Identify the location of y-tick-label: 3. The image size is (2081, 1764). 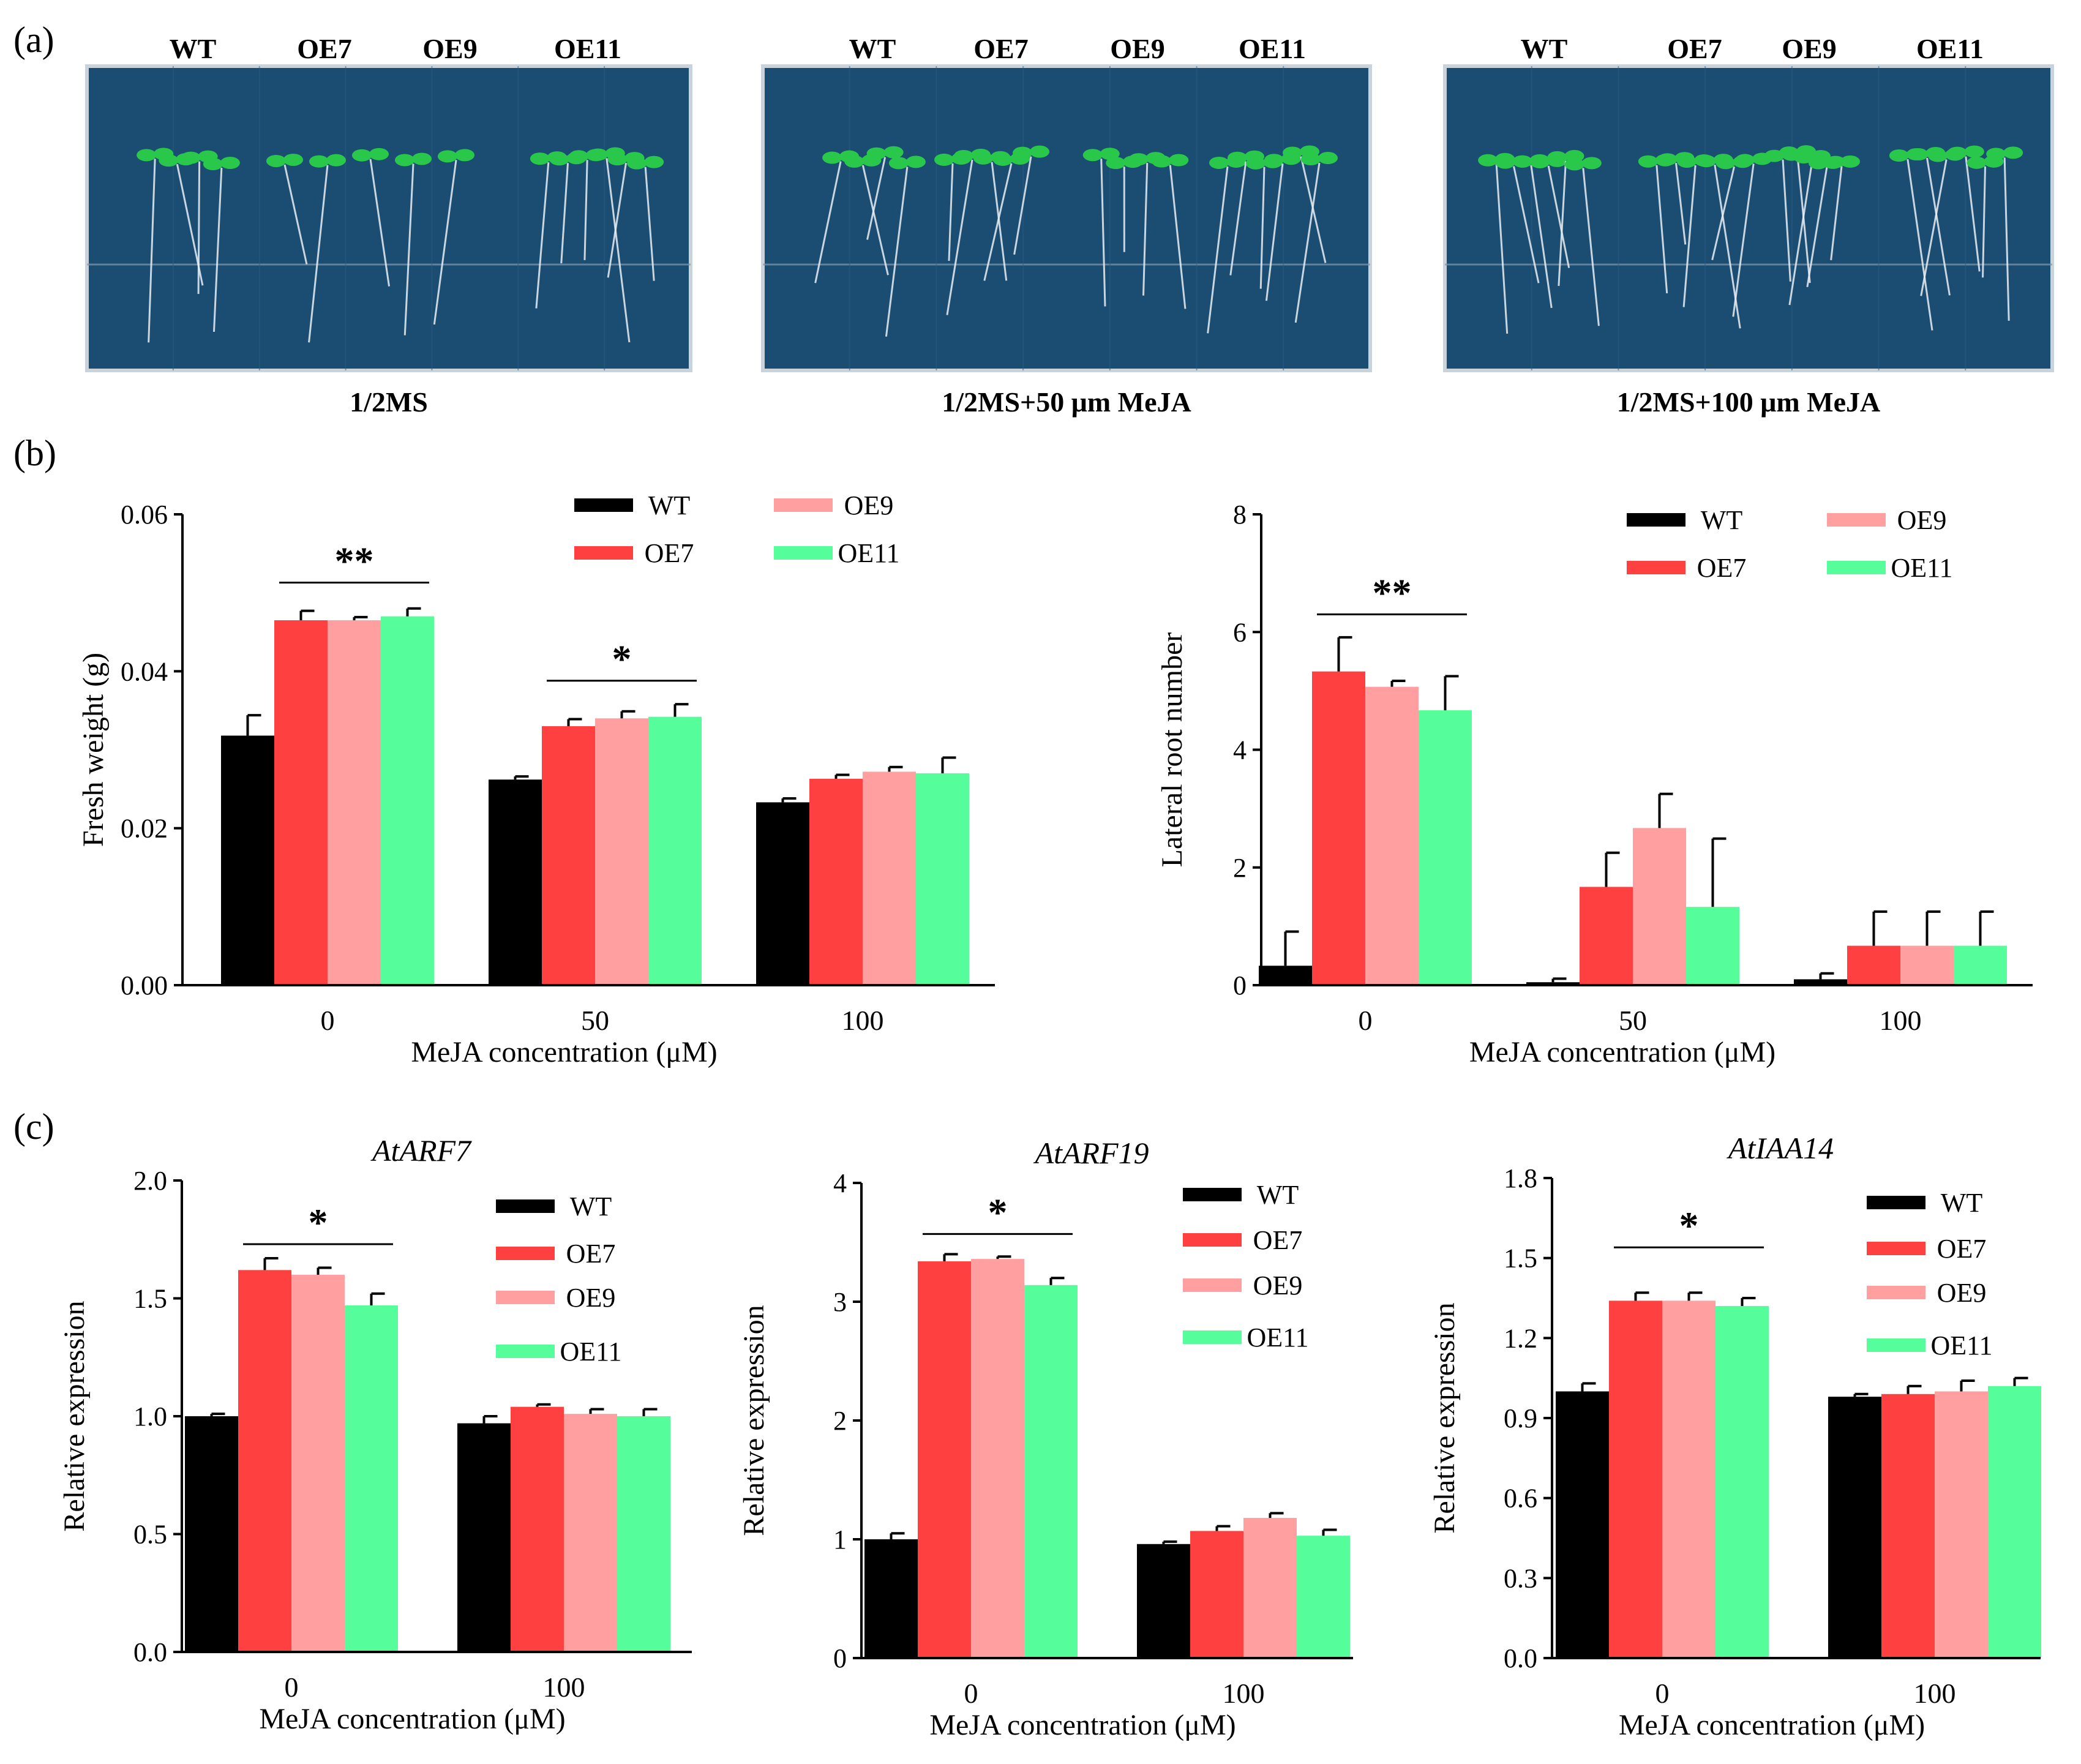
(840, 1302).